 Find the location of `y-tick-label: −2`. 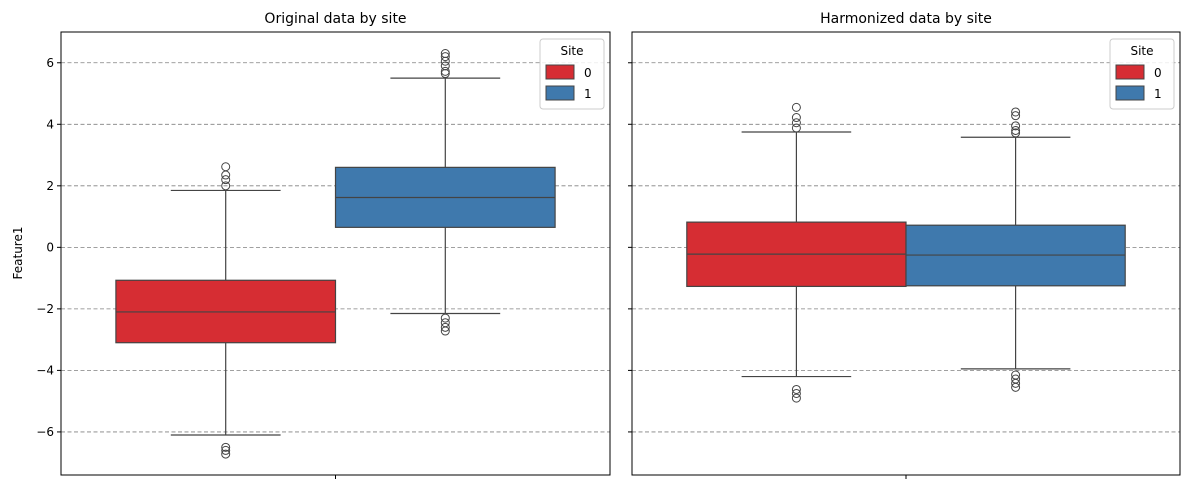

y-tick-label: −2 is located at coordinates (45, 309).